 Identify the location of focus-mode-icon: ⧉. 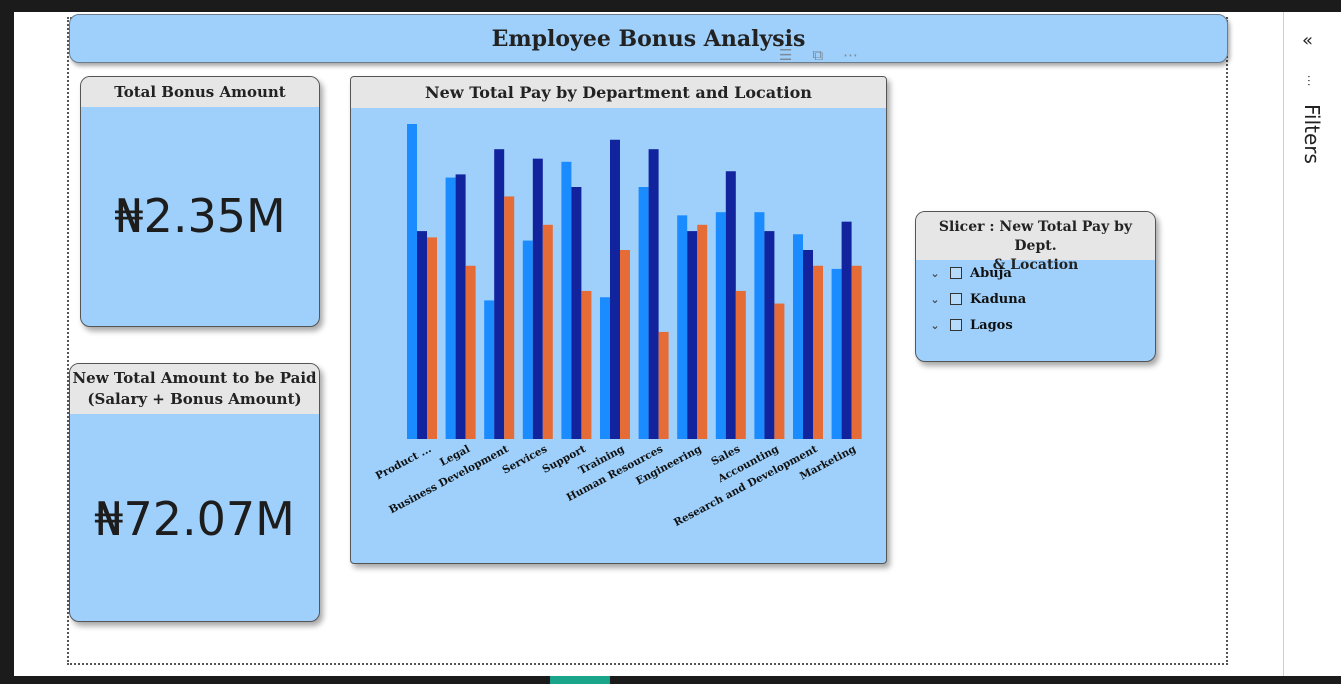
(818, 55).